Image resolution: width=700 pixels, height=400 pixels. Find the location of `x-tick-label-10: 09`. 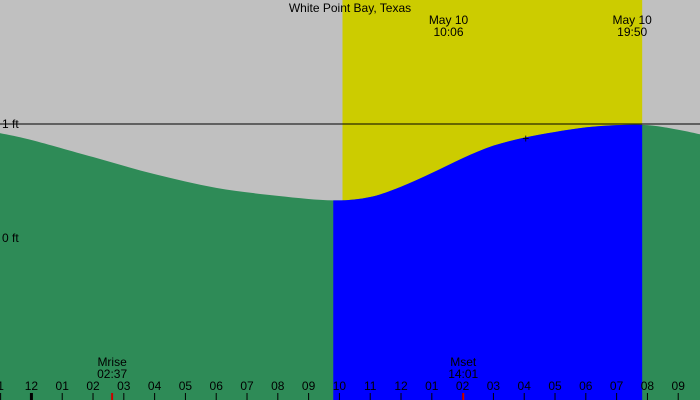

x-tick-label-10: 09 is located at coordinates (309, 386).